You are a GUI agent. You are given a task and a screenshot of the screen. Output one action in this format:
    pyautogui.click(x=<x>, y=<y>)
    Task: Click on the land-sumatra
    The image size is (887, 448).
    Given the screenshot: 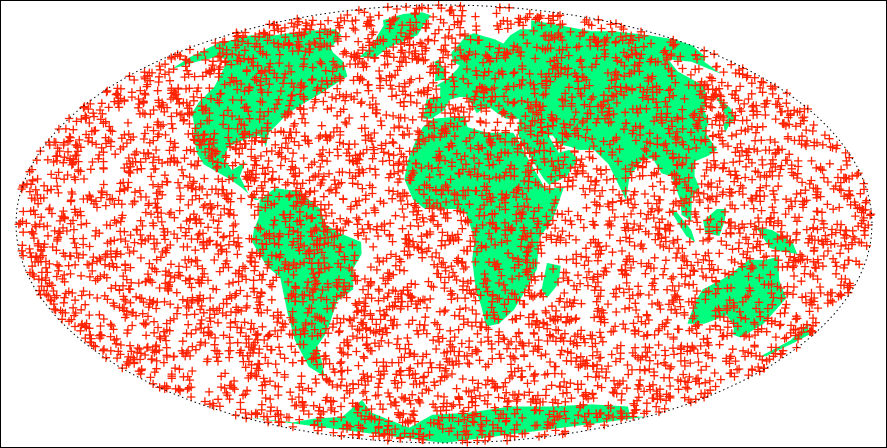 What is the action you would take?
    pyautogui.click(x=682, y=225)
    